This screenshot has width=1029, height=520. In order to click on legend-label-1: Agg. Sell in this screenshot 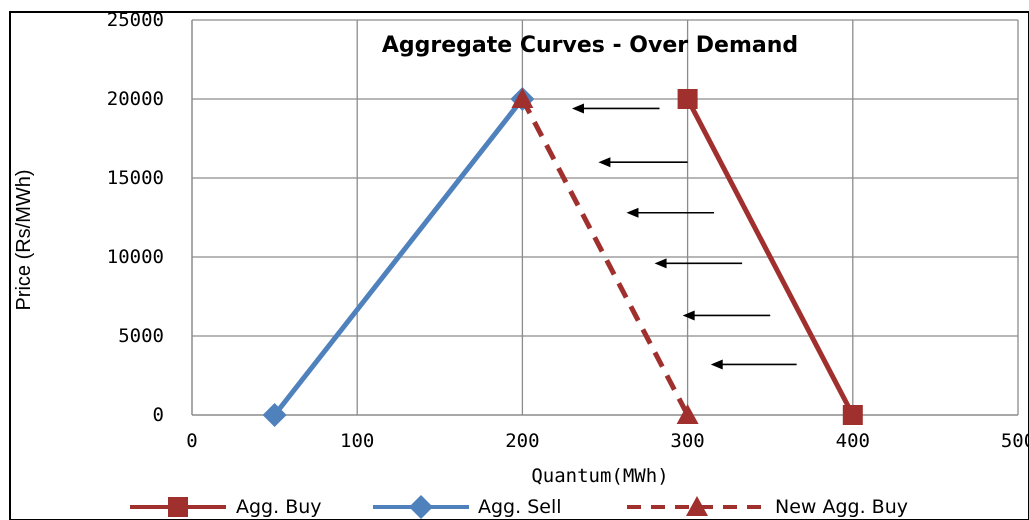, I will do `click(520, 507)`.